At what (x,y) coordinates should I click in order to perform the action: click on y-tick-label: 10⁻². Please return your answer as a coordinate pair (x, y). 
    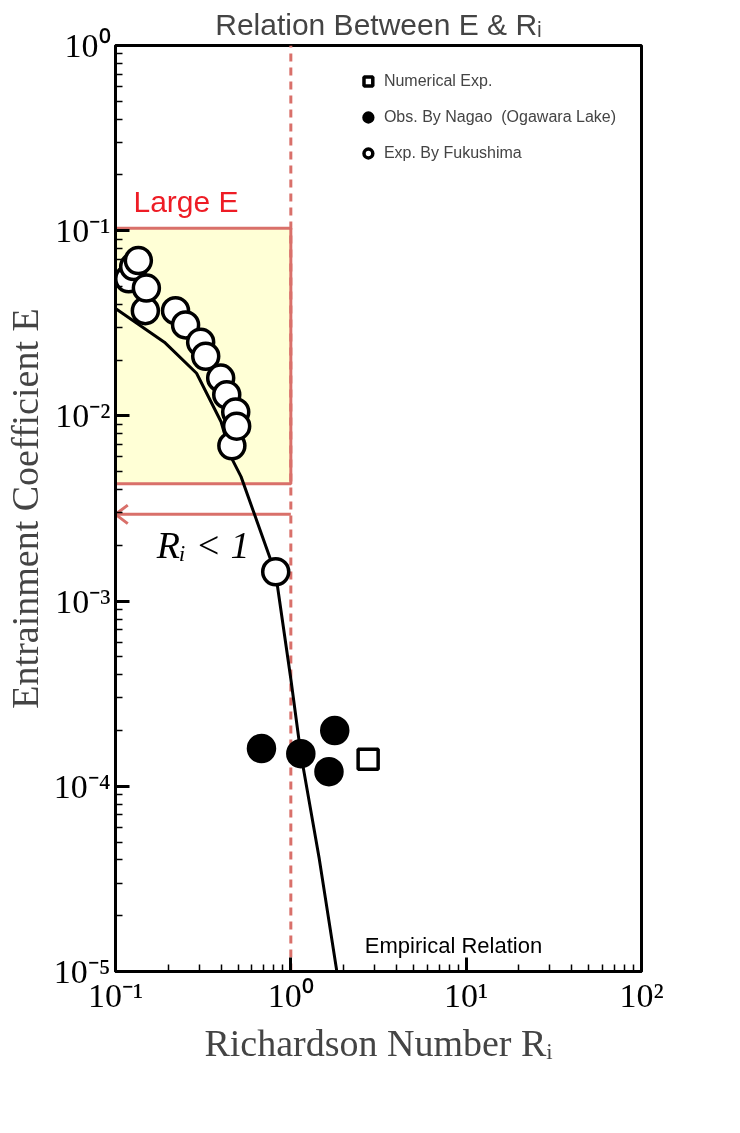
    Looking at the image, I should click on (83, 416).